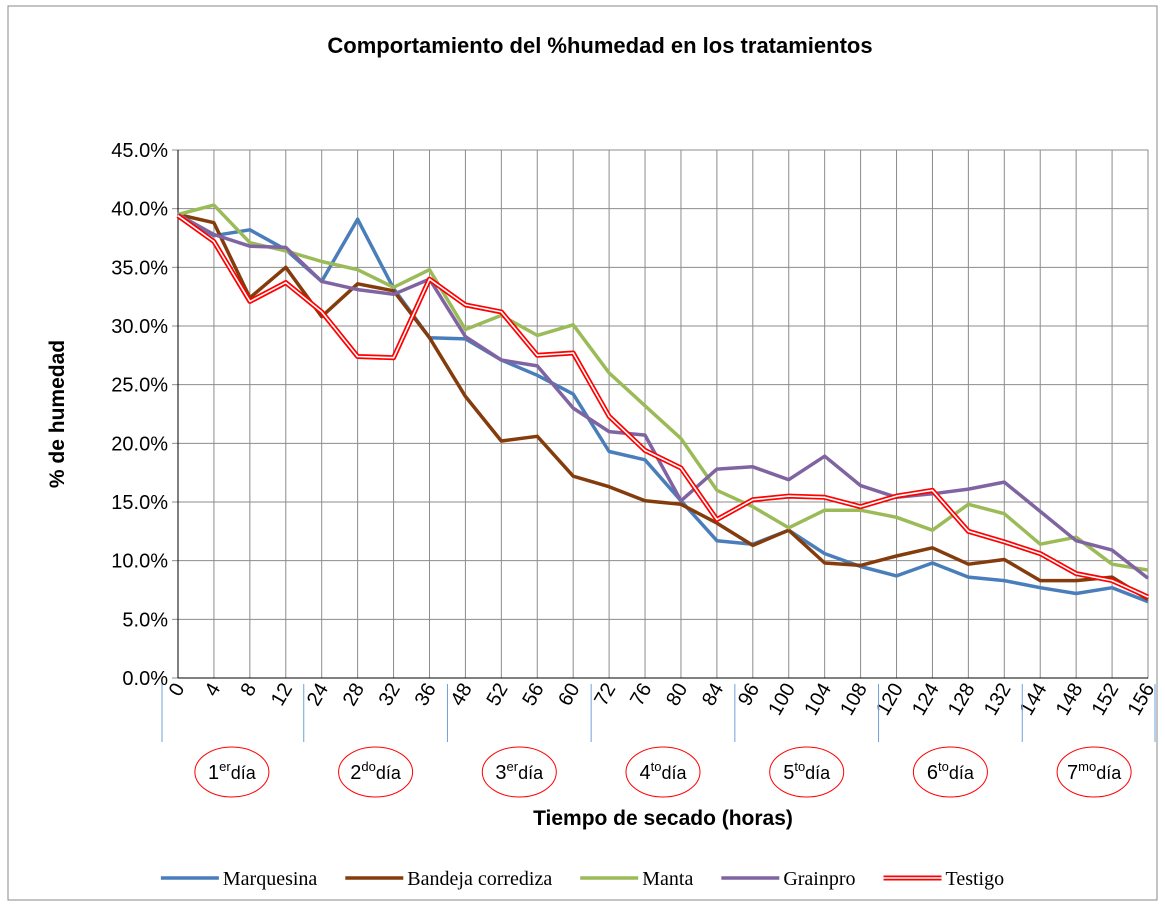 The width and height of the screenshot is (1165, 912). I want to click on y-tick-label: 15.0%, so click(139, 503).